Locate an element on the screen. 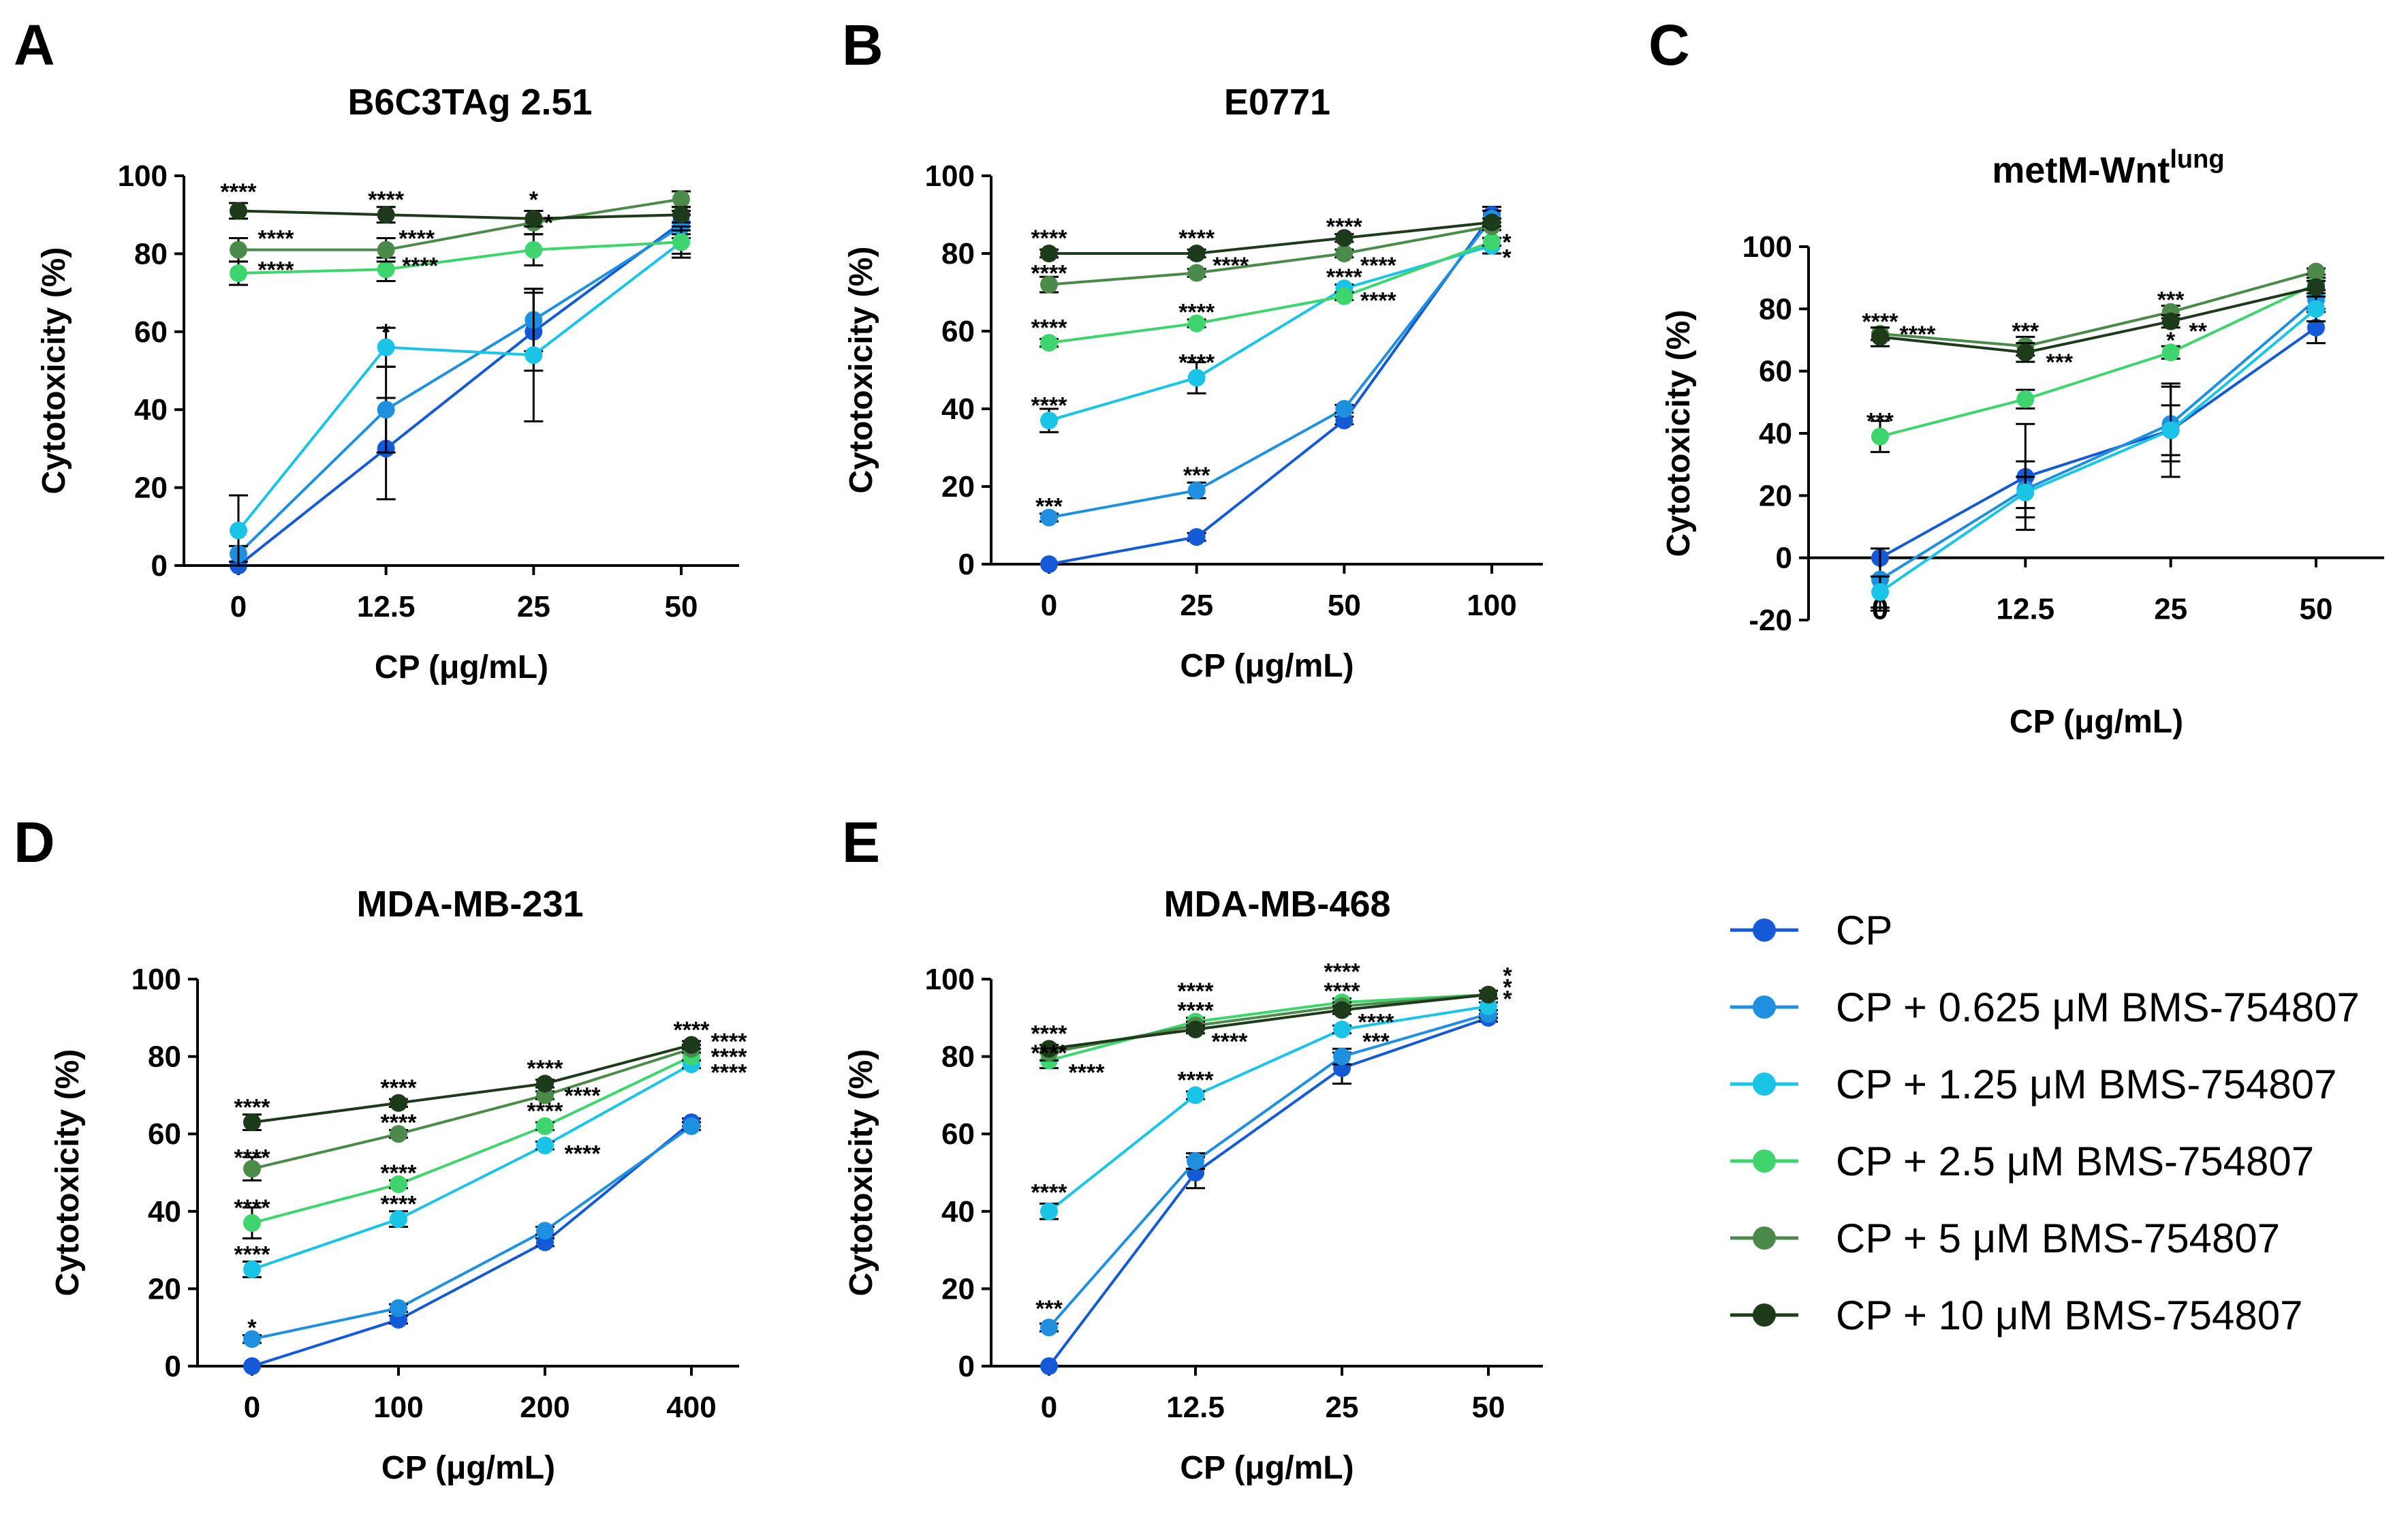 This screenshot has width=2408, height=1514. legend-item-cp-10: CP + 10 μM BMS-754807 is located at coordinates (2017, 1315).